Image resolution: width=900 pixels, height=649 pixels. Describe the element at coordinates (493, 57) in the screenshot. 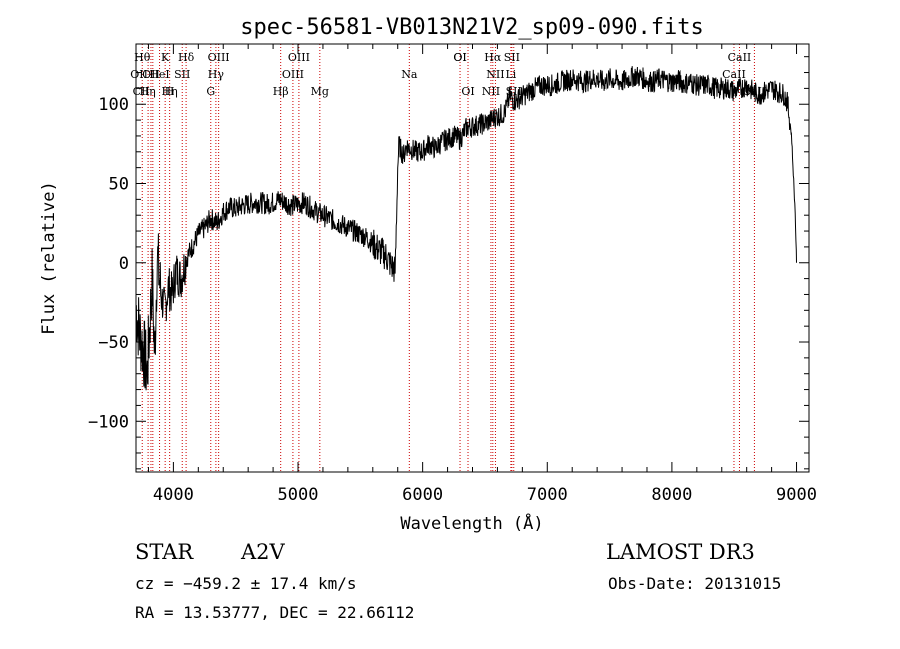

I see `marker-label: Hα` at that location.